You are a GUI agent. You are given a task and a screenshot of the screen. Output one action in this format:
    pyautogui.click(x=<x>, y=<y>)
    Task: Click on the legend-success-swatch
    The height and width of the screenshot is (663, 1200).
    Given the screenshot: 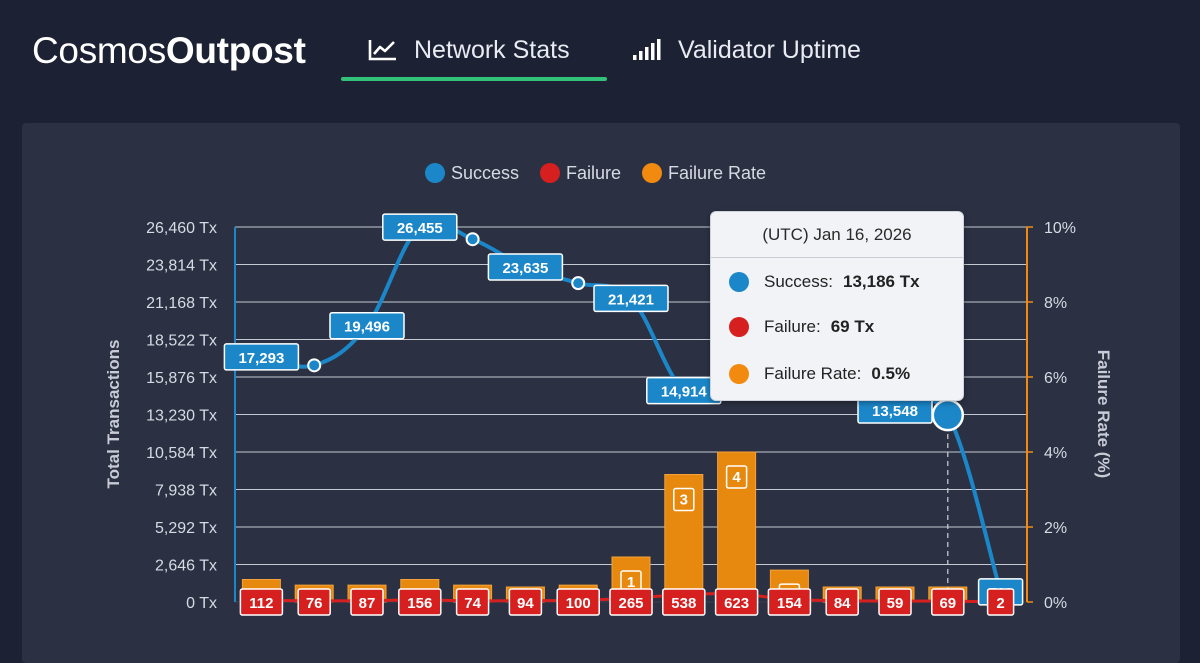 What is the action you would take?
    pyautogui.click(x=435, y=173)
    